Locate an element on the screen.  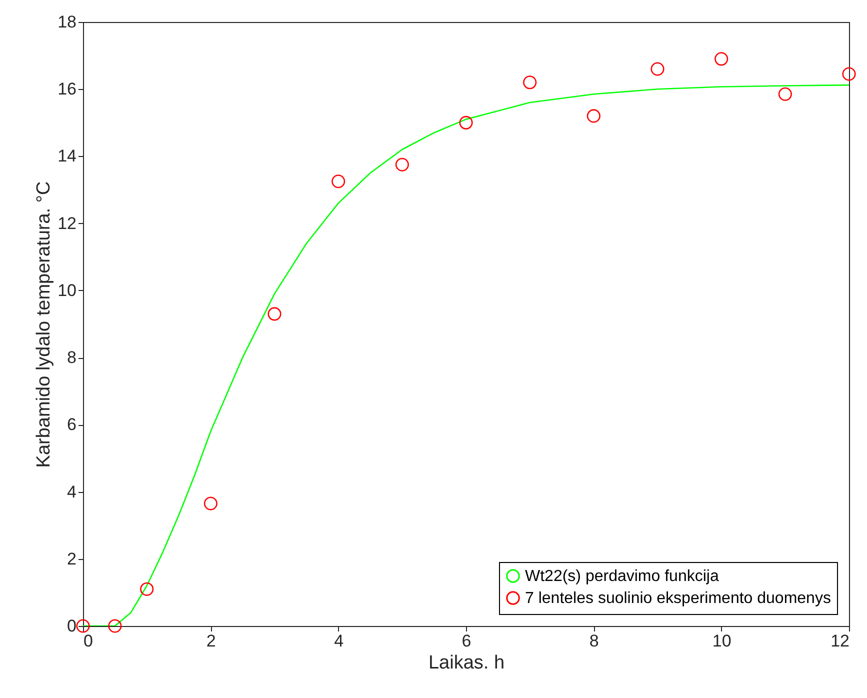
y-tick-label: 18 is located at coordinates (67, 22).